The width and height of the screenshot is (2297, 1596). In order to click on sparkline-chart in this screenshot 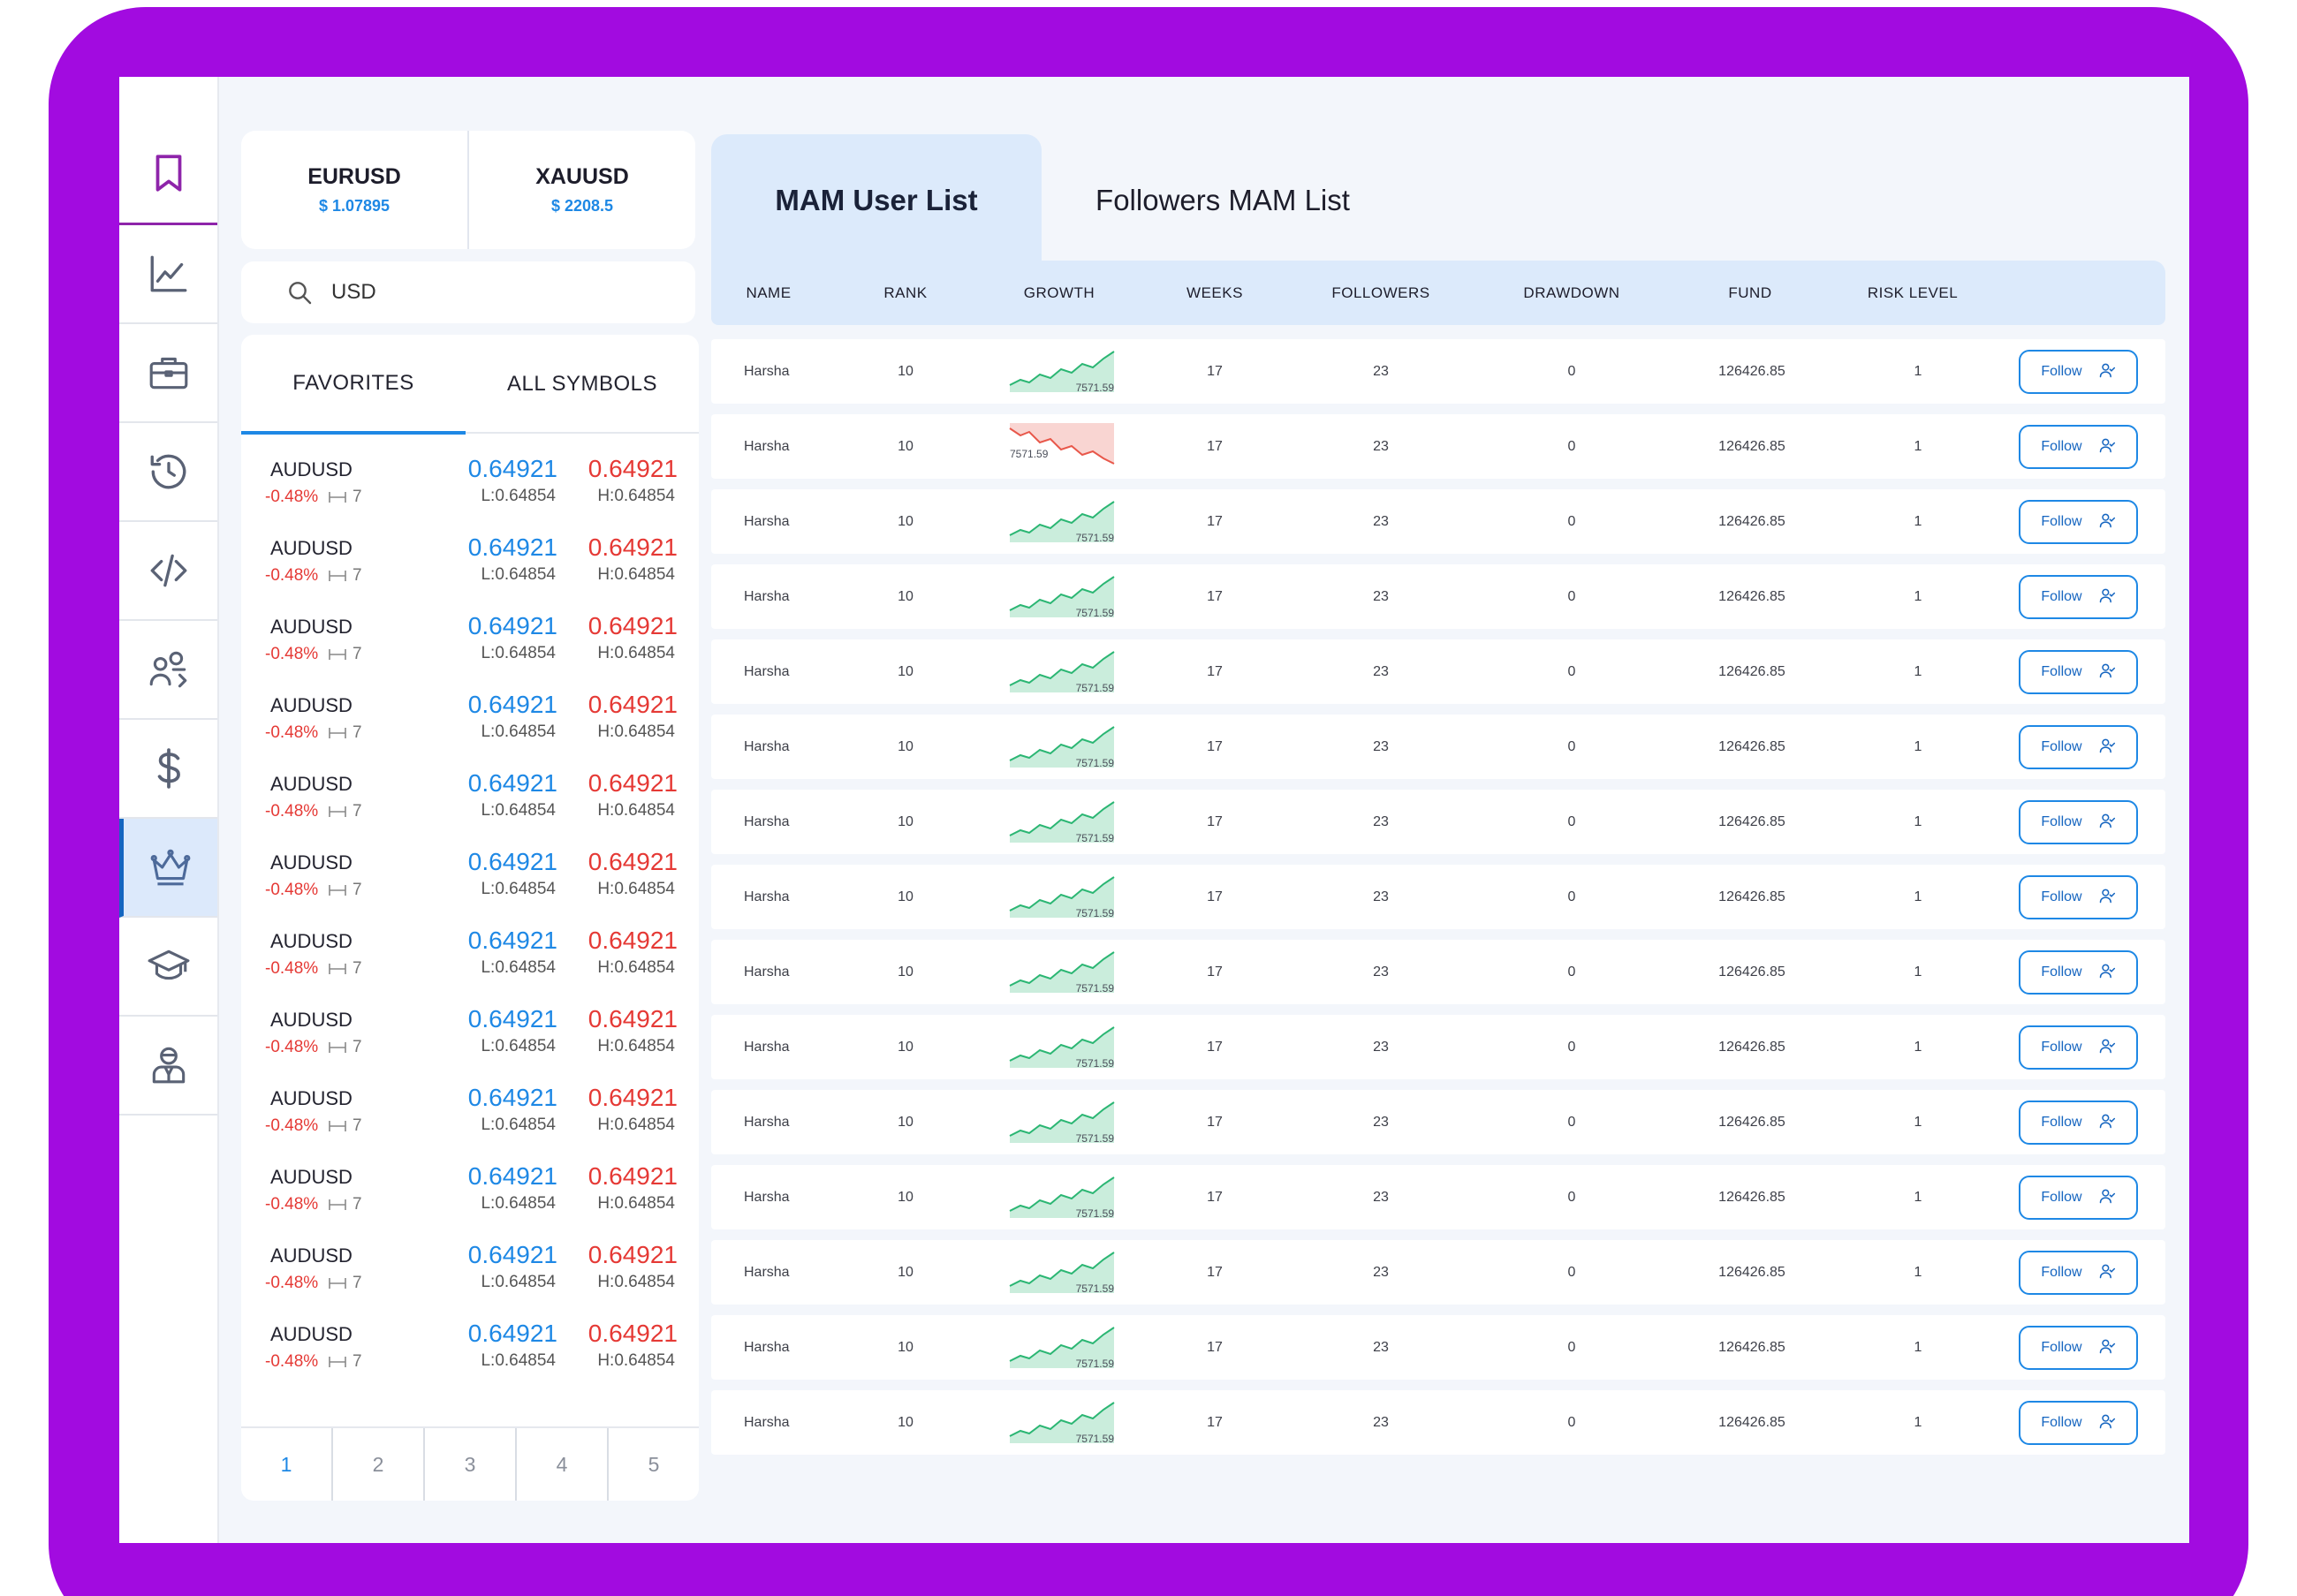, I will do `click(1062, 1047)`.